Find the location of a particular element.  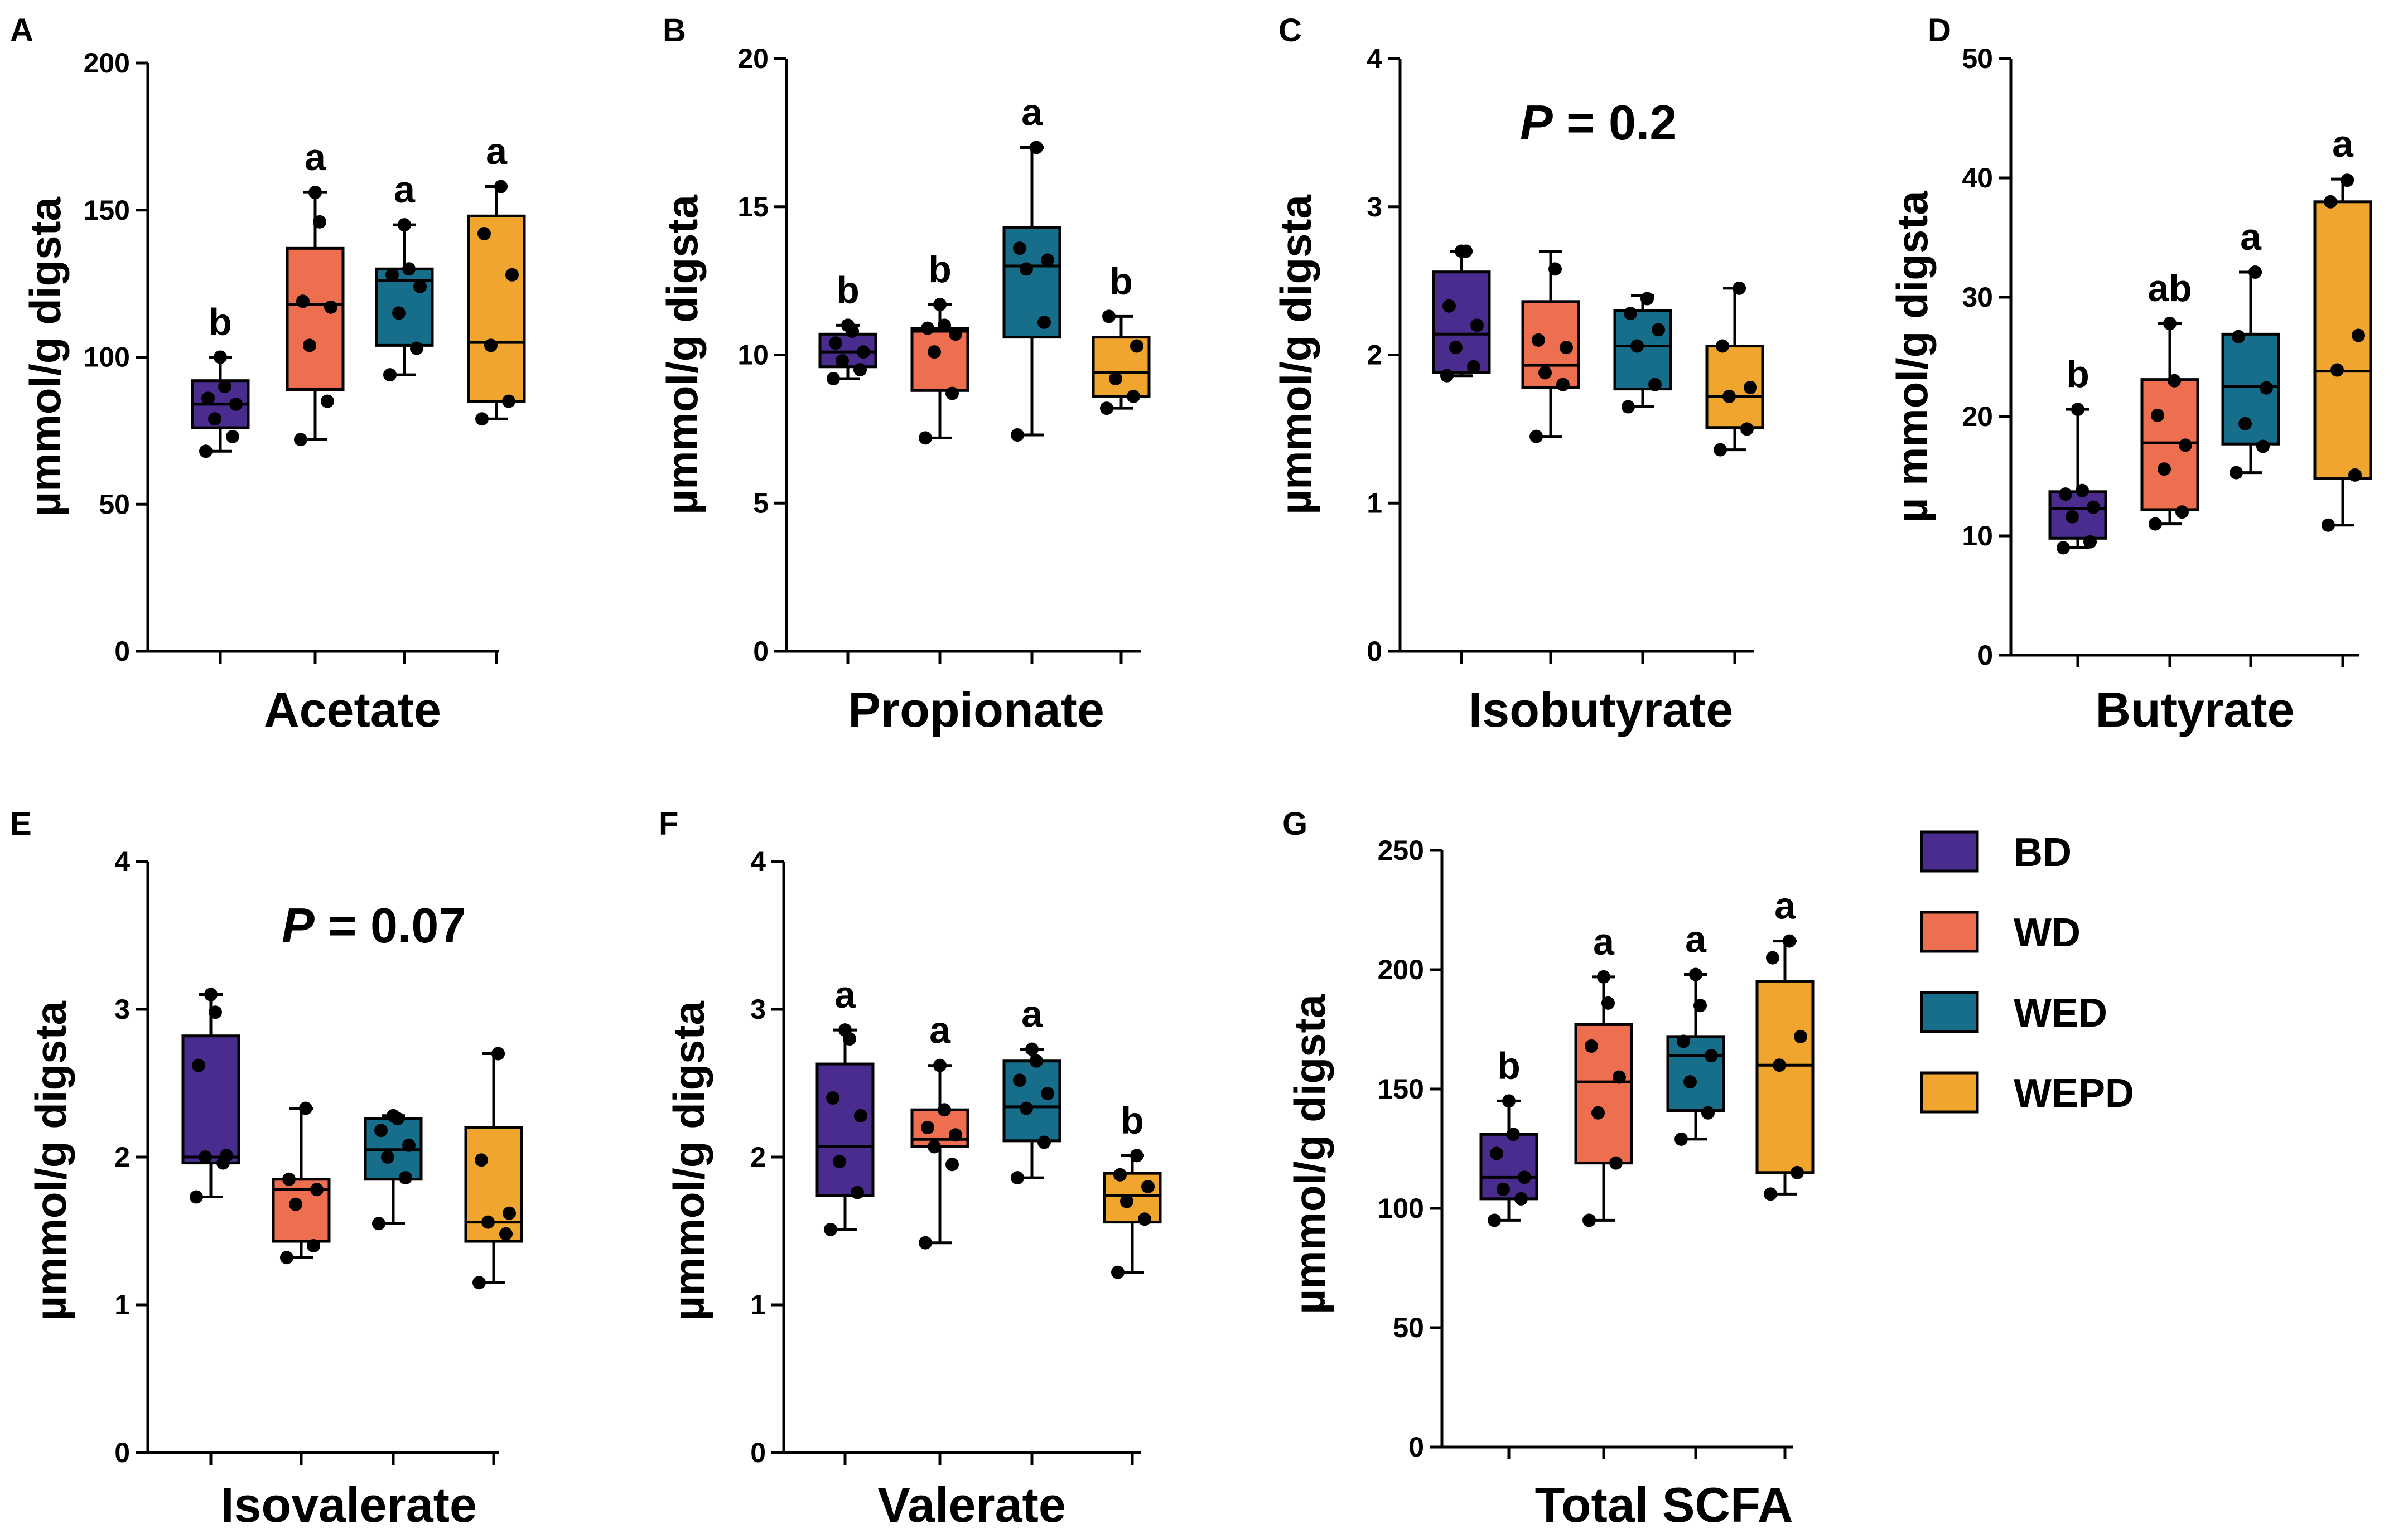

panel-f-box-wd-iqr-box is located at coordinates (939, 1128).